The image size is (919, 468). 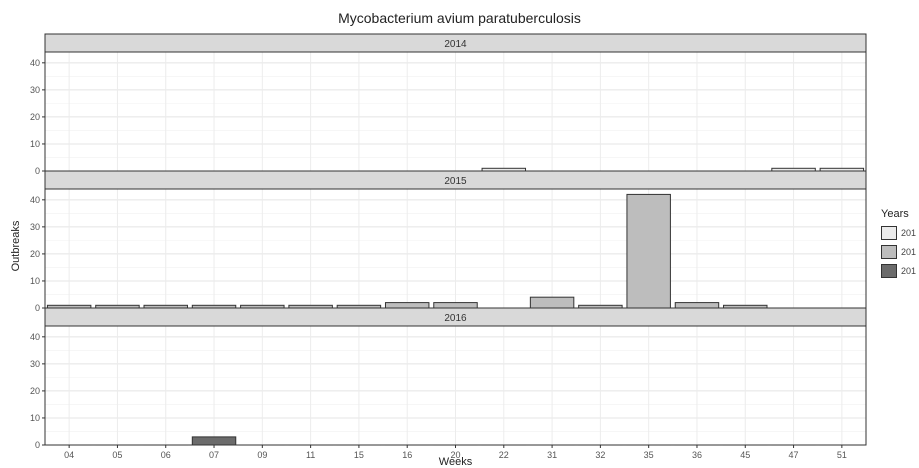 I want to click on legend-title: Years, so click(x=895, y=214).